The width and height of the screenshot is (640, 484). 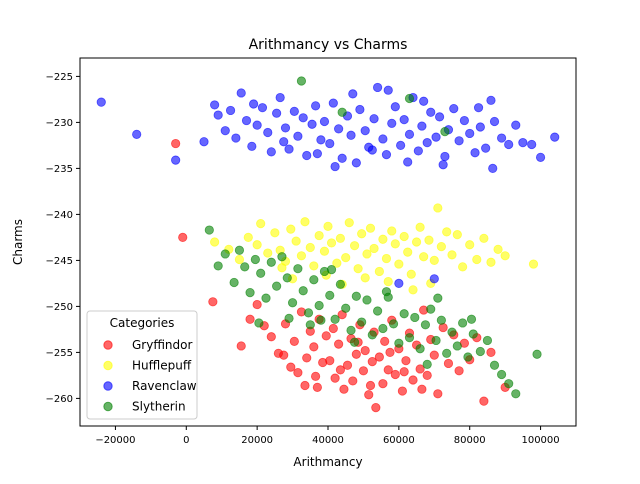 I want to click on x-tick-label: 0, so click(x=186, y=440).